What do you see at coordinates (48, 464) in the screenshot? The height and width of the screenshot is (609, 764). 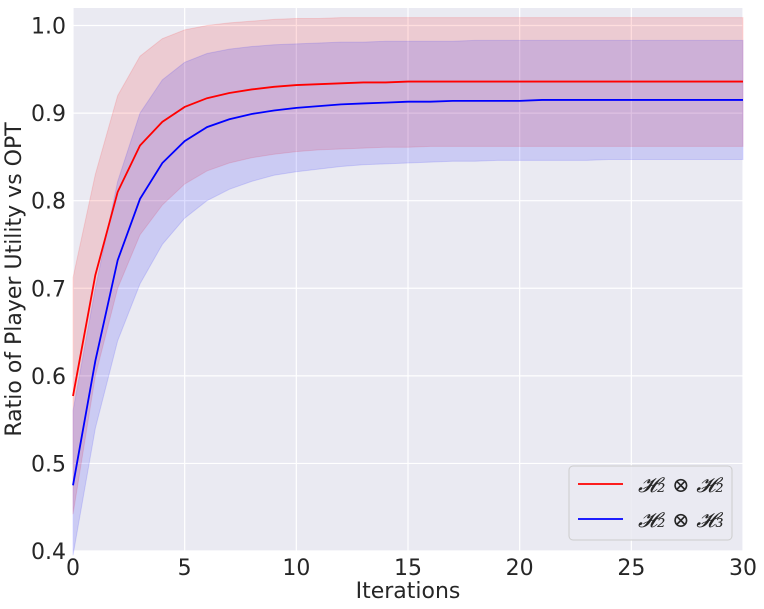 I see `y-tick-label: 0.5` at bounding box center [48, 464].